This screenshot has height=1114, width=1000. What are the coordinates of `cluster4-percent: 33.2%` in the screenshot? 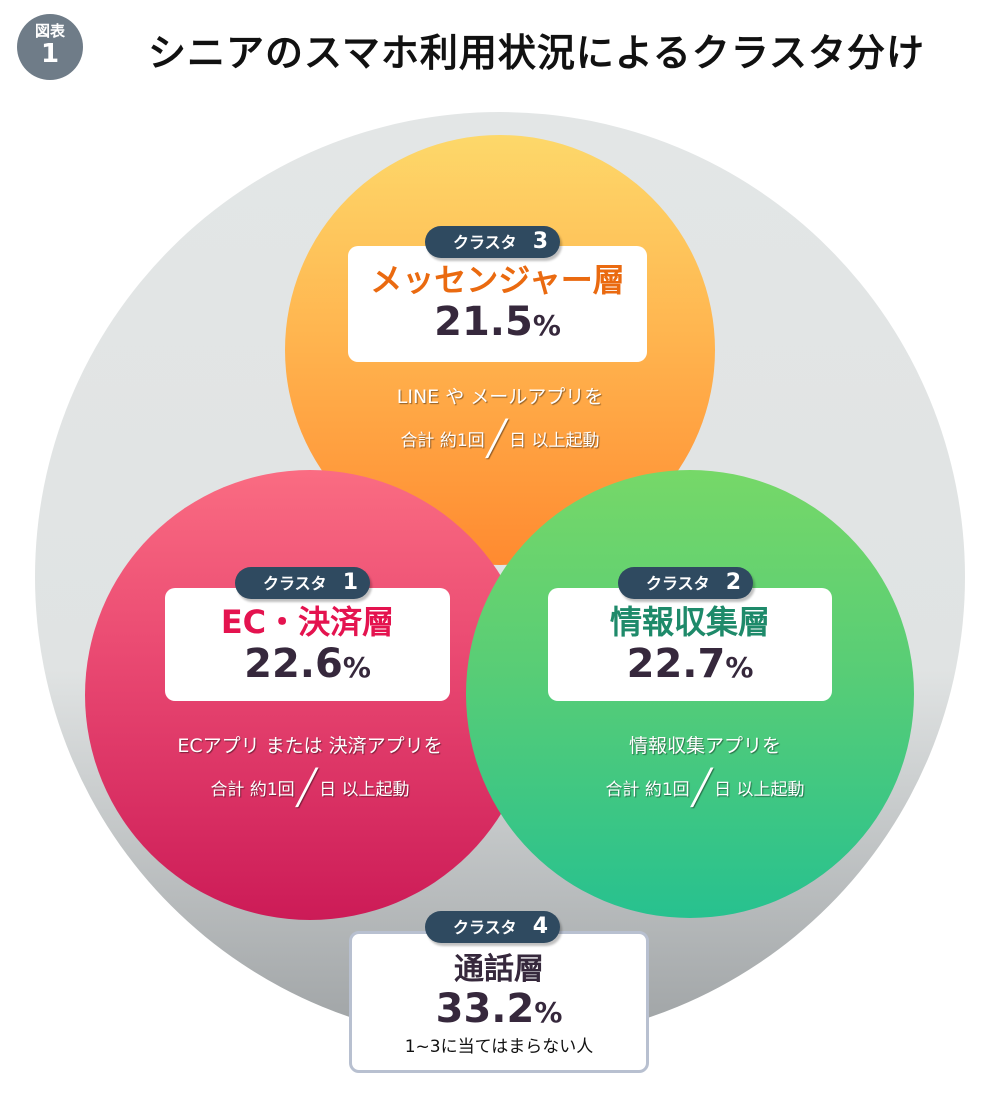 It's located at (499, 1009).